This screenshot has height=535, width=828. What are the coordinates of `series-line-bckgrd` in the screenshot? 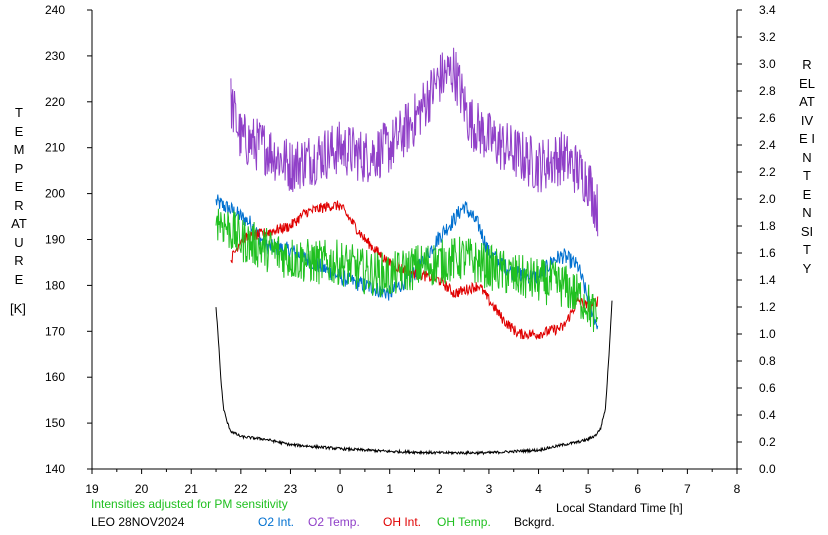 It's located at (414, 378).